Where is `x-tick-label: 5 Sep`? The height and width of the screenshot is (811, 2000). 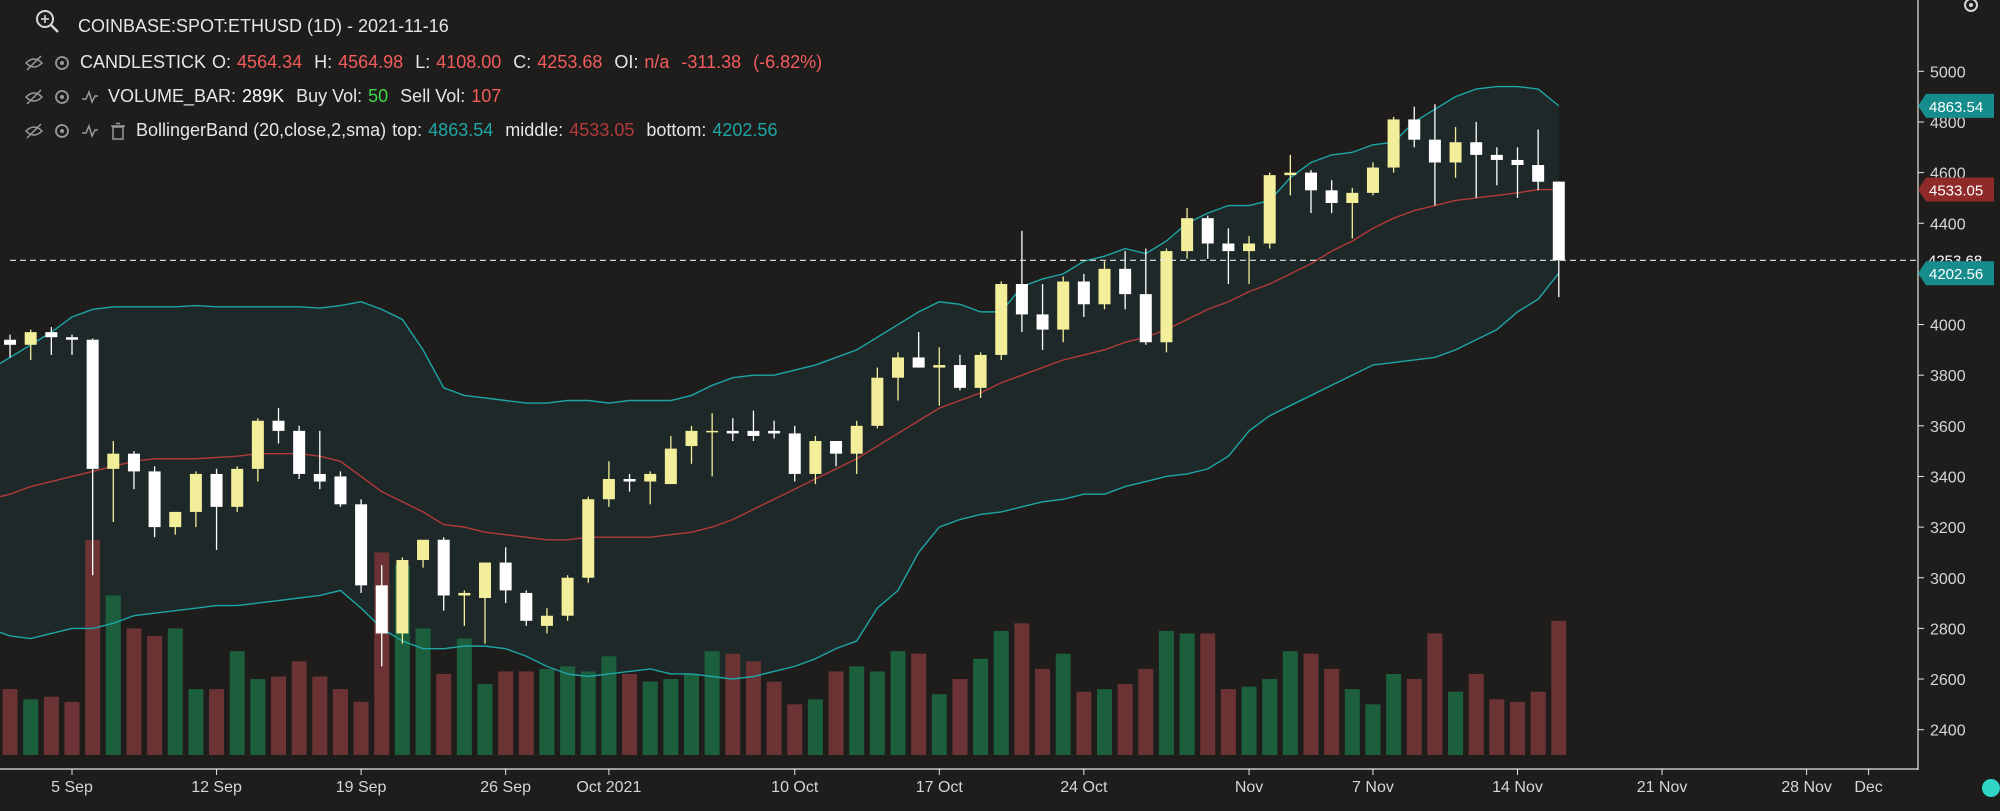
x-tick-label: 5 Sep is located at coordinates (72, 787).